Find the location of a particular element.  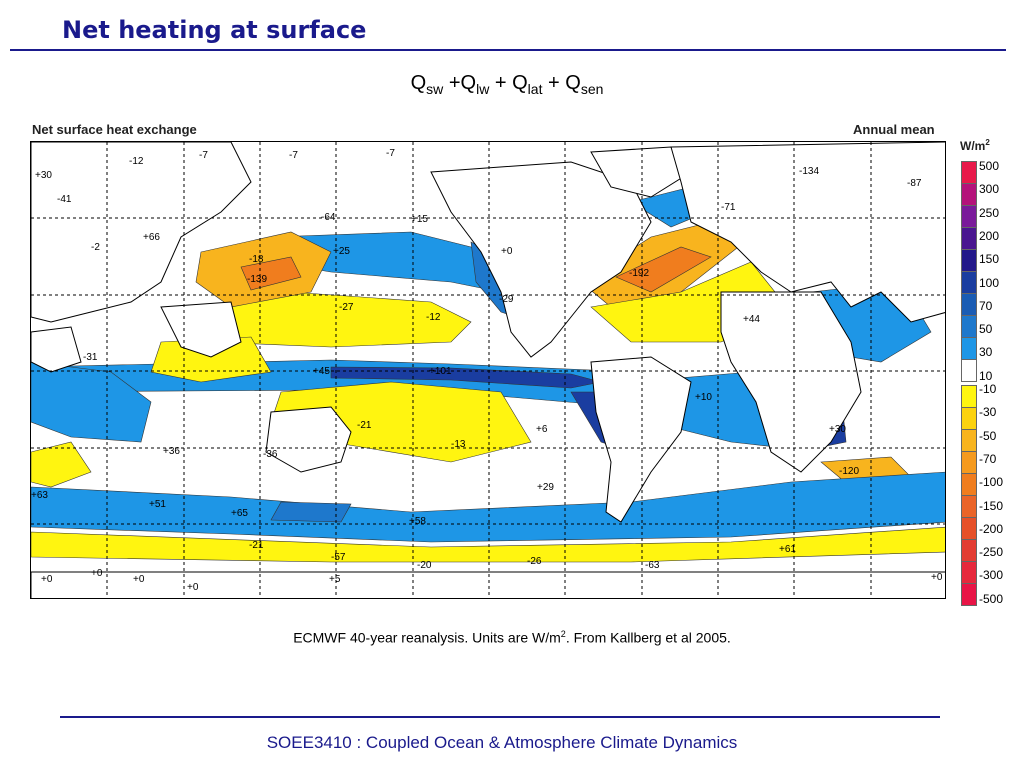

flux-value-label: -2 is located at coordinates (95, 247).